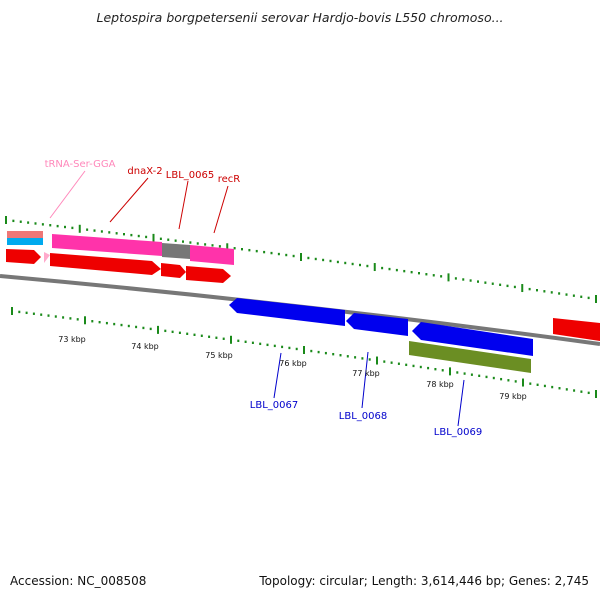 This screenshot has height=600, width=600. I want to click on label-trna-ser-gga: tRNA-Ser-GGA, so click(80, 164).